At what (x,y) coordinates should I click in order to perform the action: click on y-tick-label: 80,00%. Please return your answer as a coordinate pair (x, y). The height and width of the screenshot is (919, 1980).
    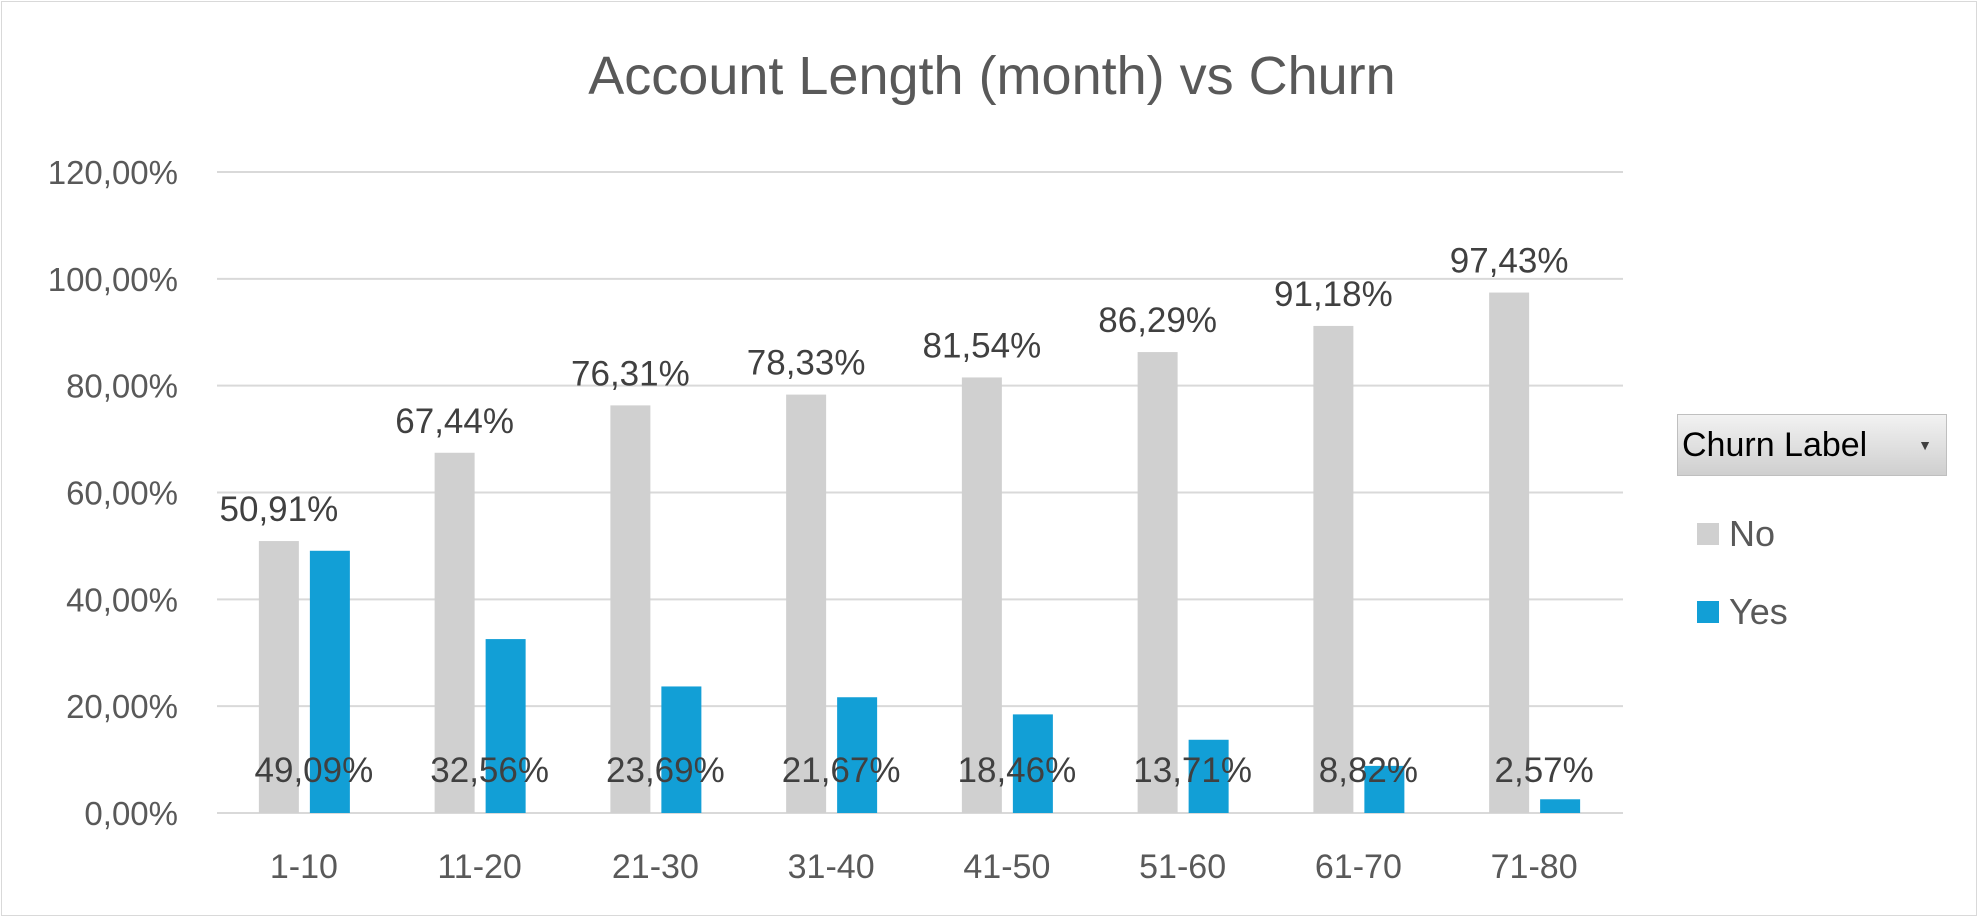
    Looking at the image, I should click on (122, 386).